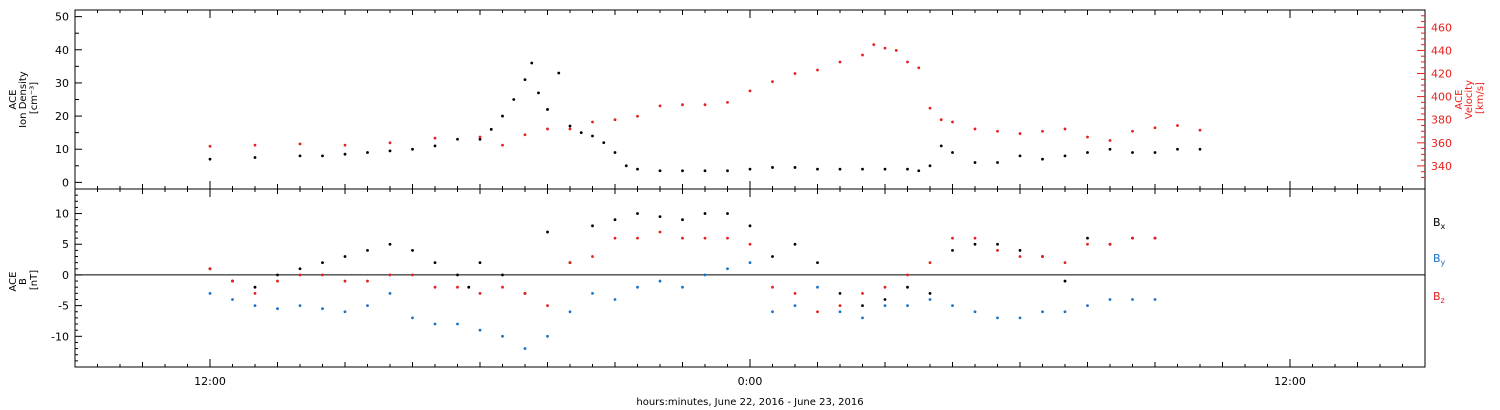 This screenshot has width=1500, height=410. Describe the element at coordinates (62, 214) in the screenshot. I see `bottom-tick-label: 10` at that location.